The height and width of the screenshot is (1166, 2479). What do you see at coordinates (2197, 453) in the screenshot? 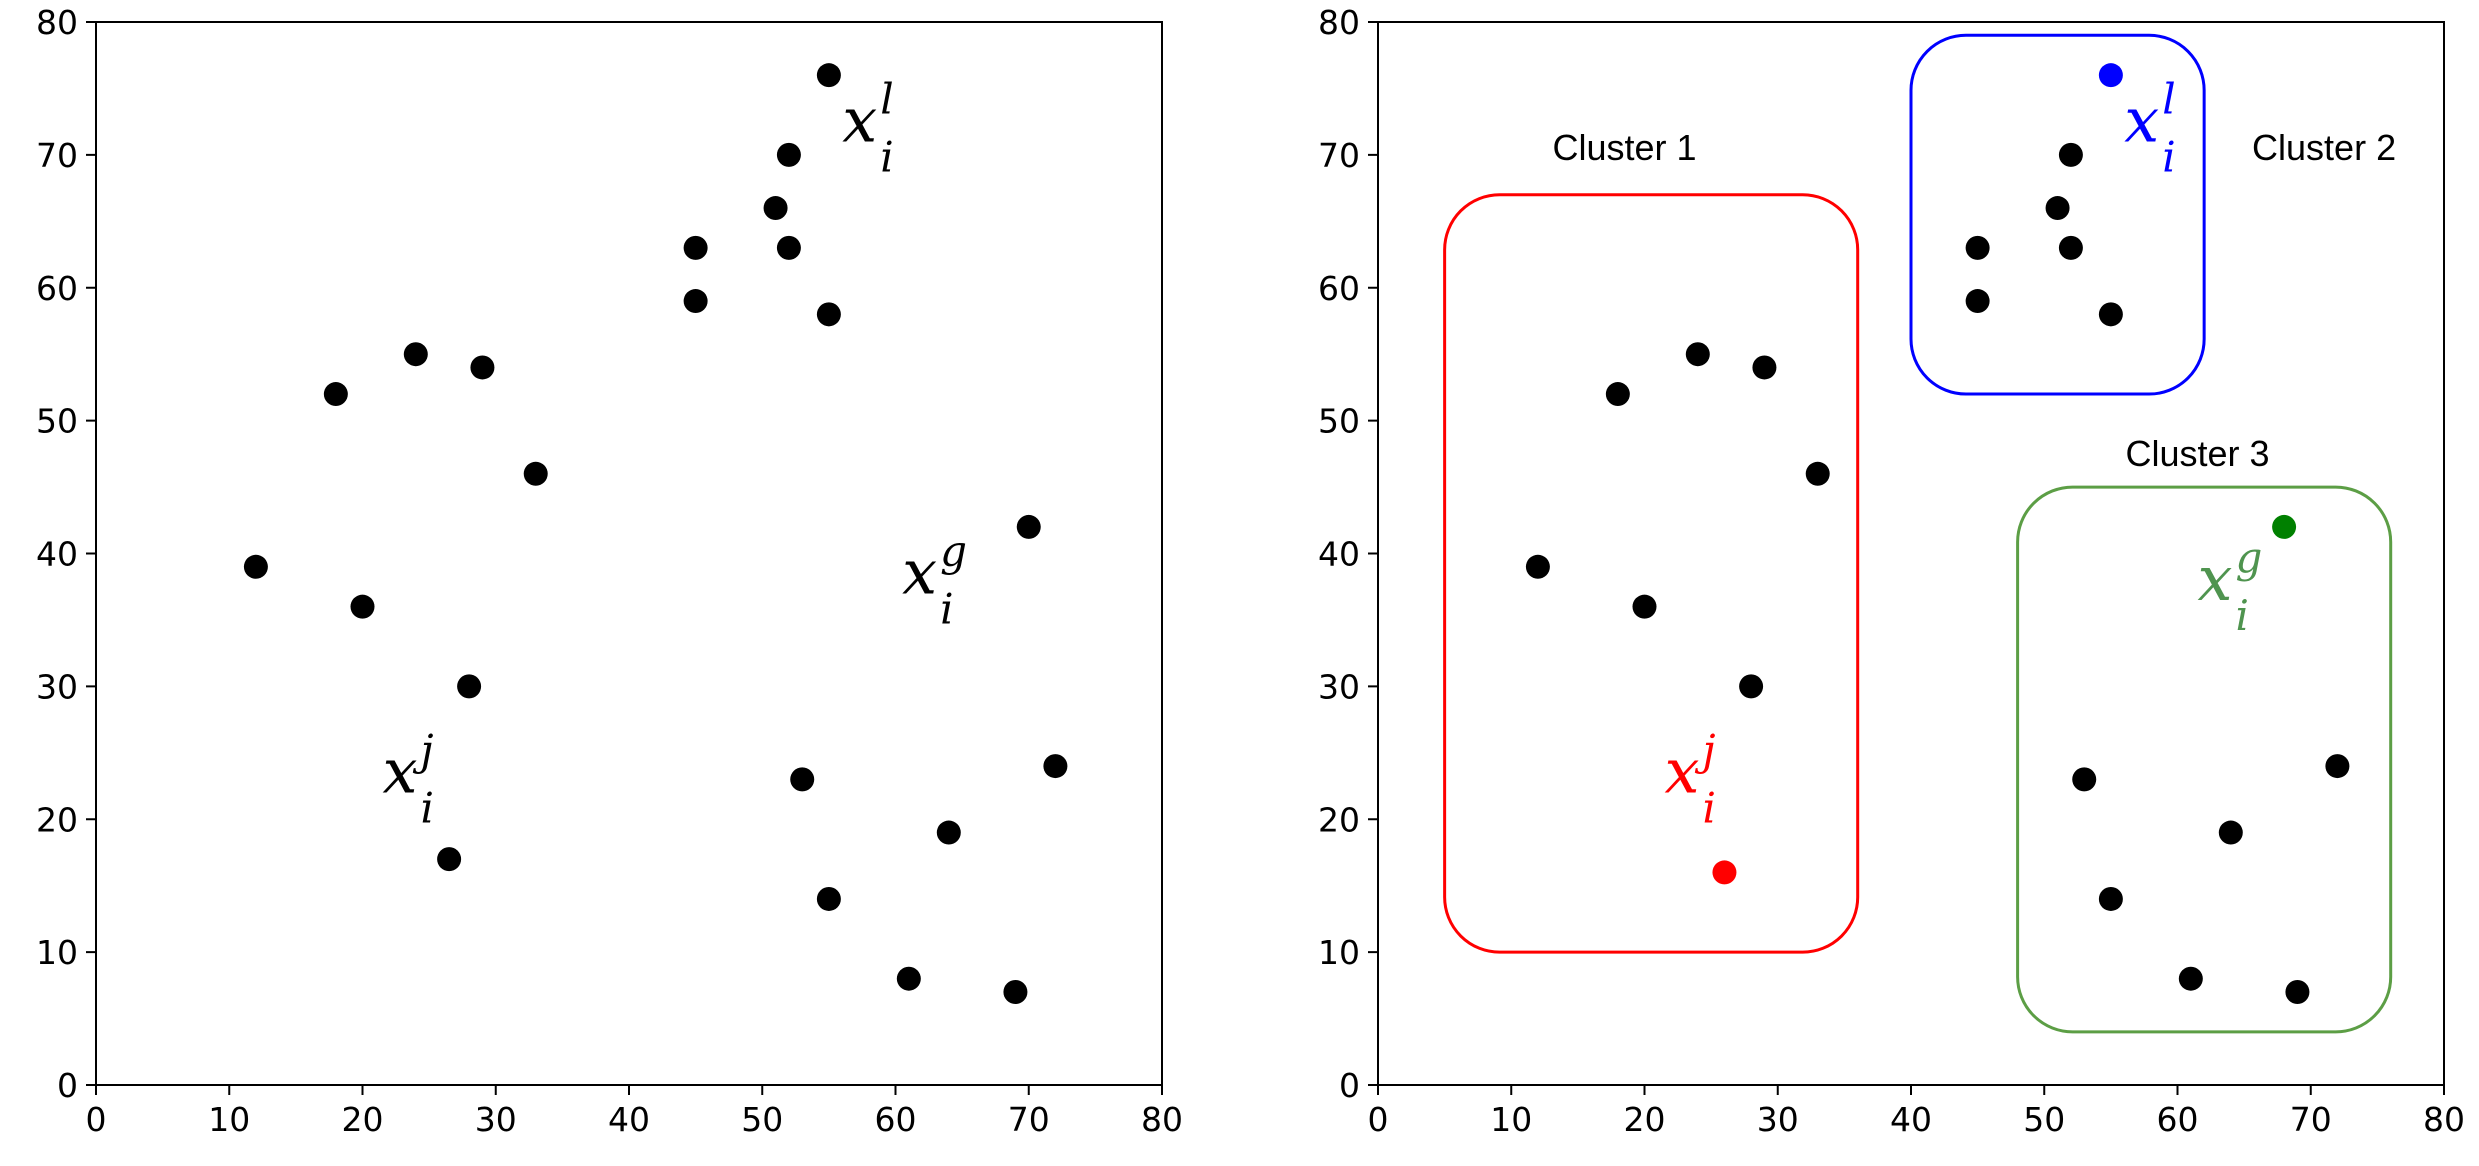
I see `cluster-label: Cluster 3` at bounding box center [2197, 453].